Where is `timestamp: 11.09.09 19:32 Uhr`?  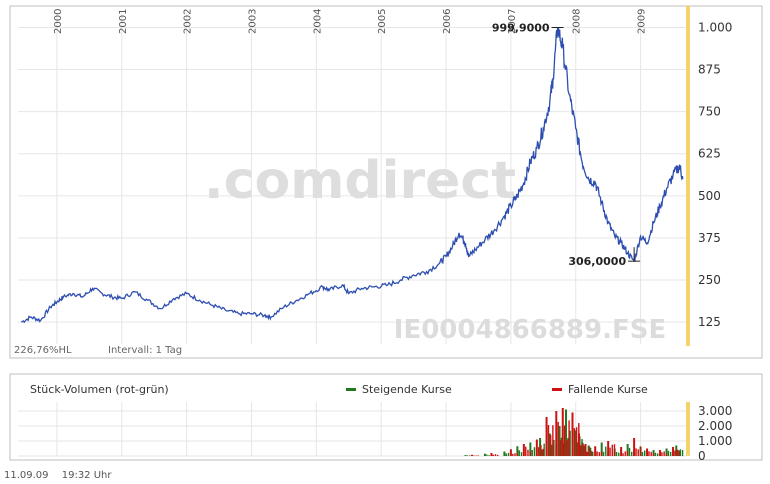
timestamp: 11.09.09 19:32 Uhr is located at coordinates (62, 475).